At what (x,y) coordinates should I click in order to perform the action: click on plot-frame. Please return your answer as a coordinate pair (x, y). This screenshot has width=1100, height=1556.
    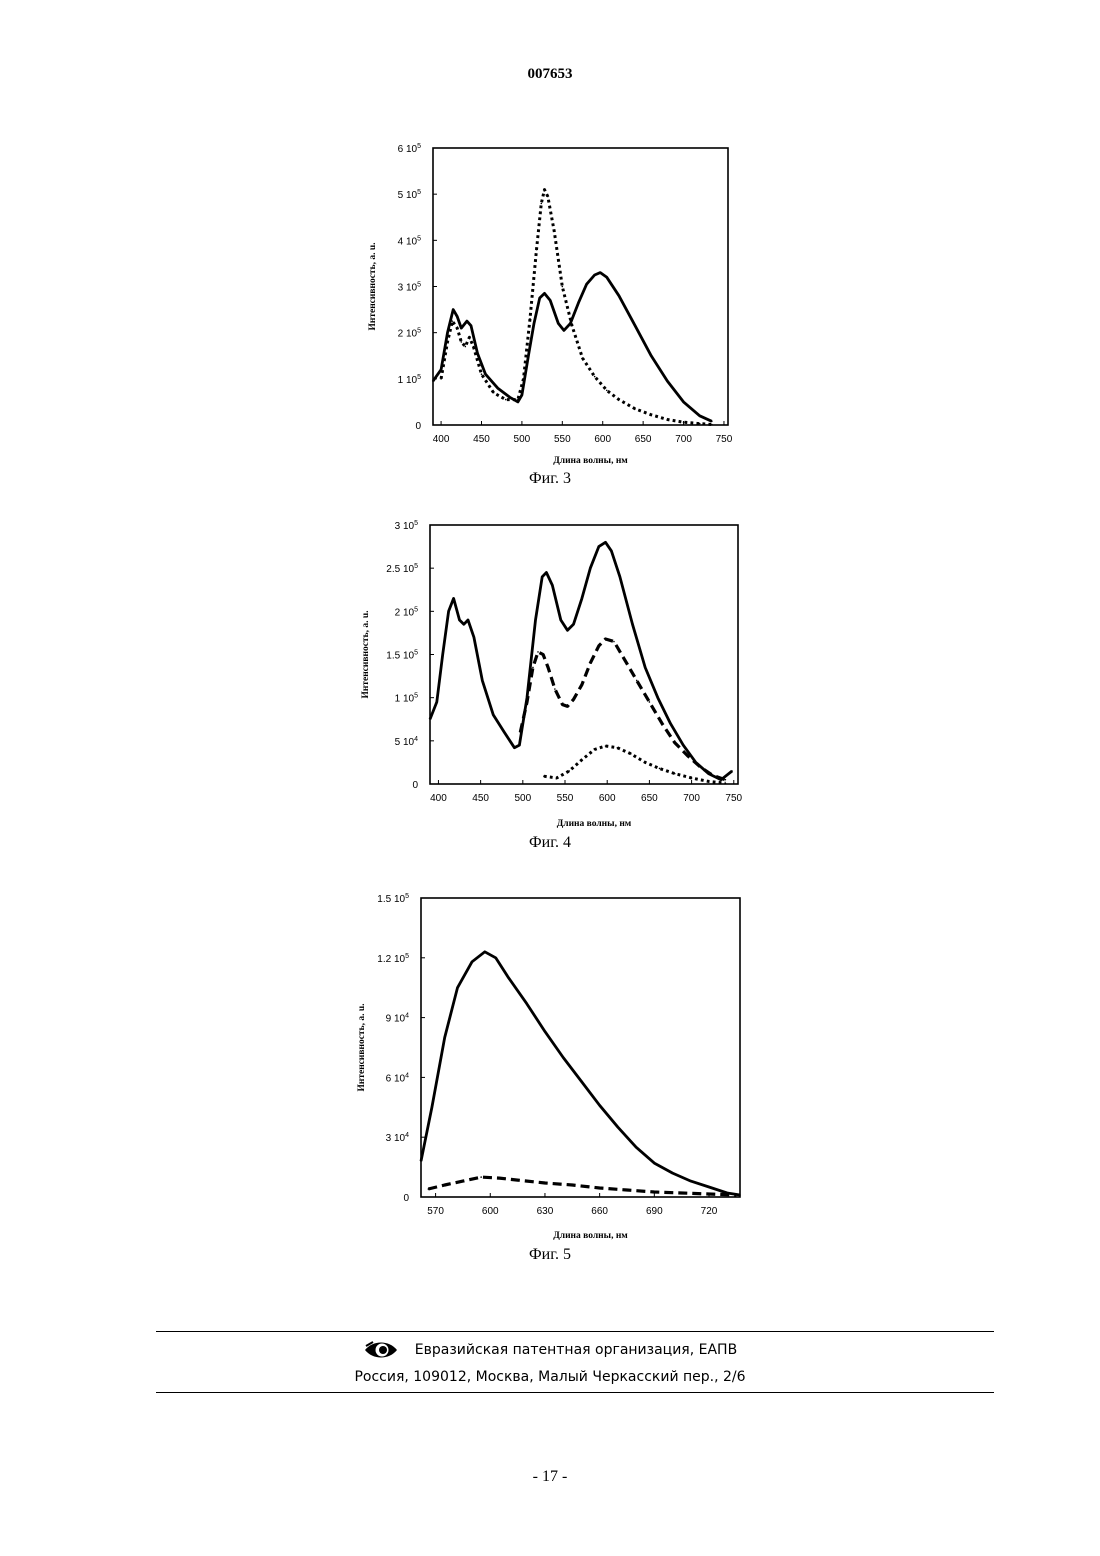
    Looking at the image, I should click on (580, 1047).